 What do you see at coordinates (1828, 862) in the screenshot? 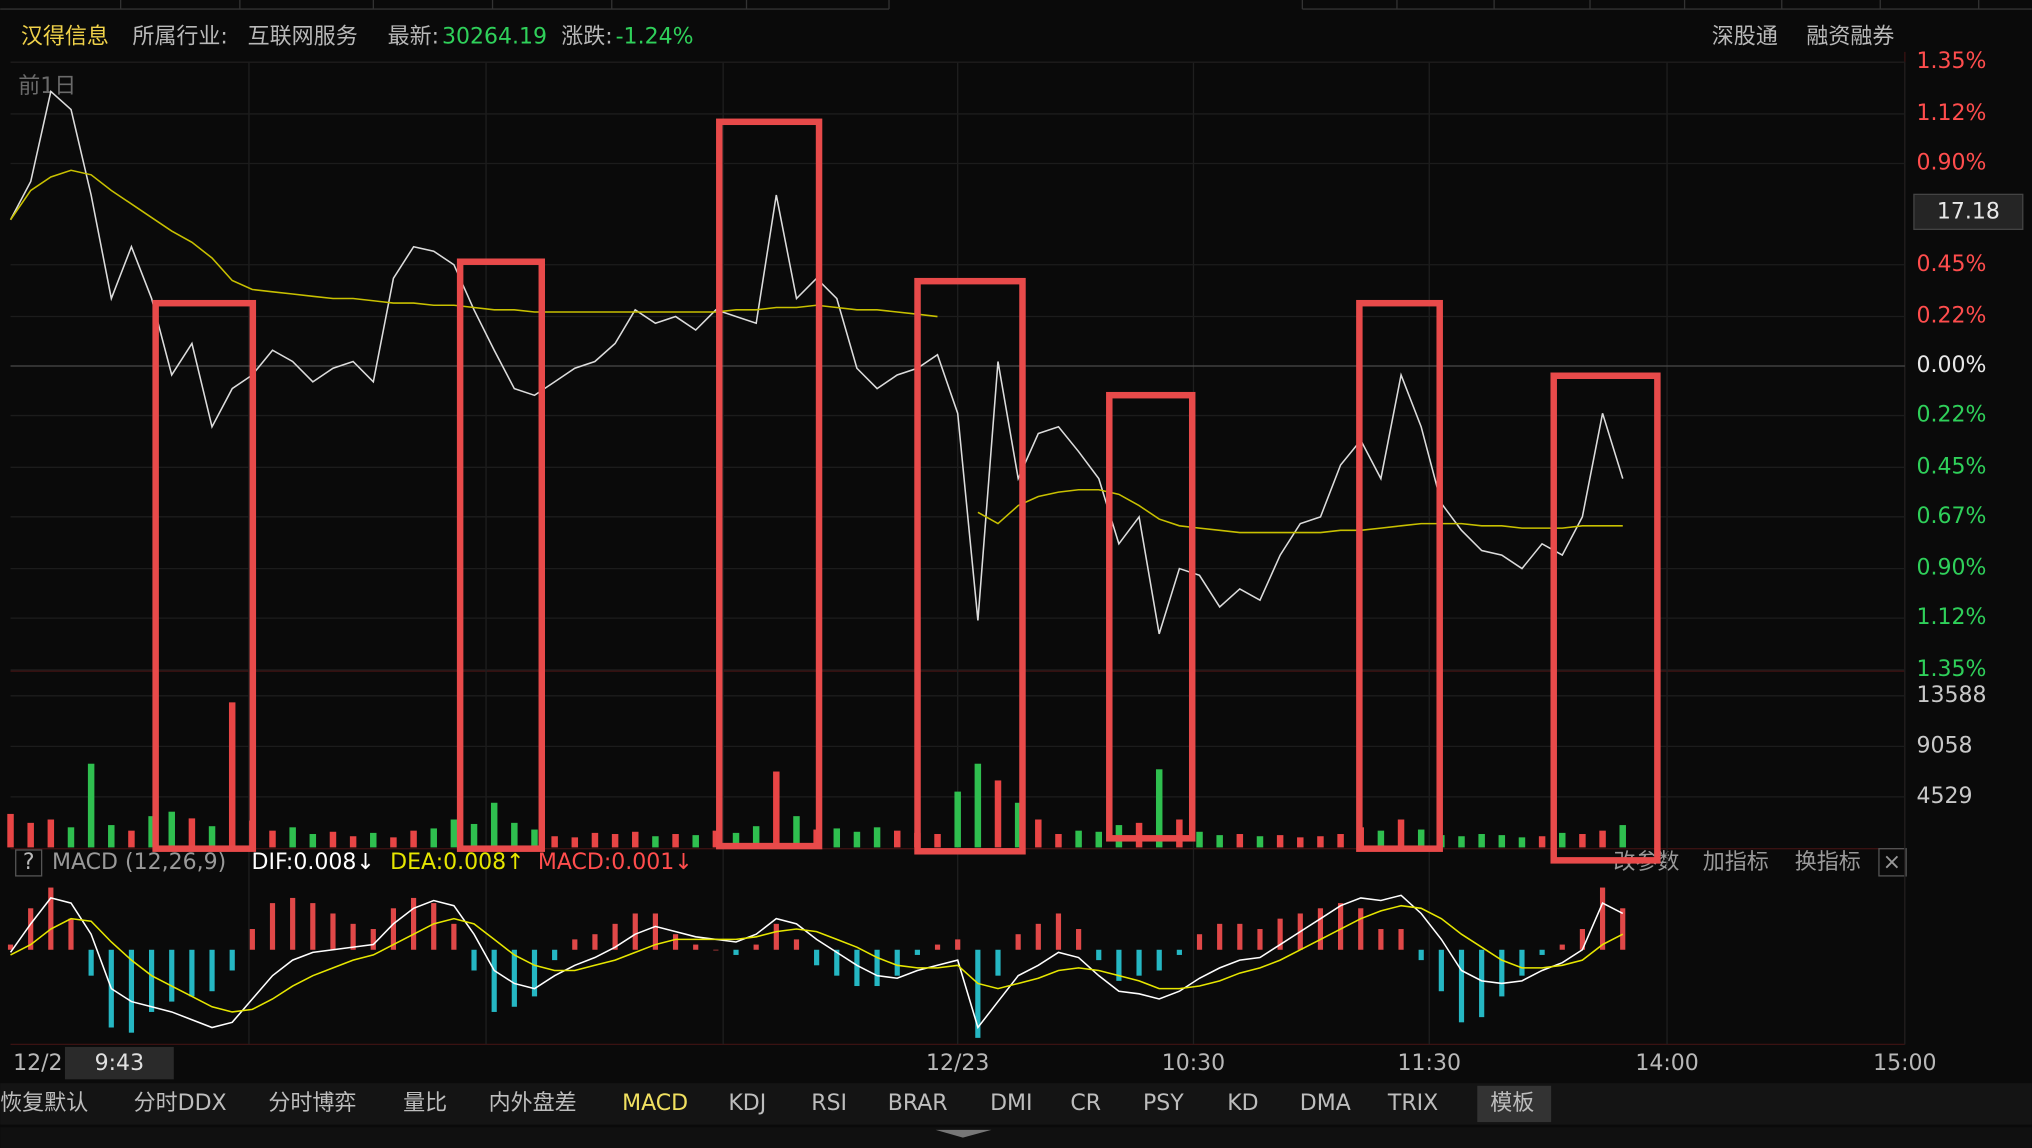
I see `indicator-action: 换指标` at bounding box center [1828, 862].